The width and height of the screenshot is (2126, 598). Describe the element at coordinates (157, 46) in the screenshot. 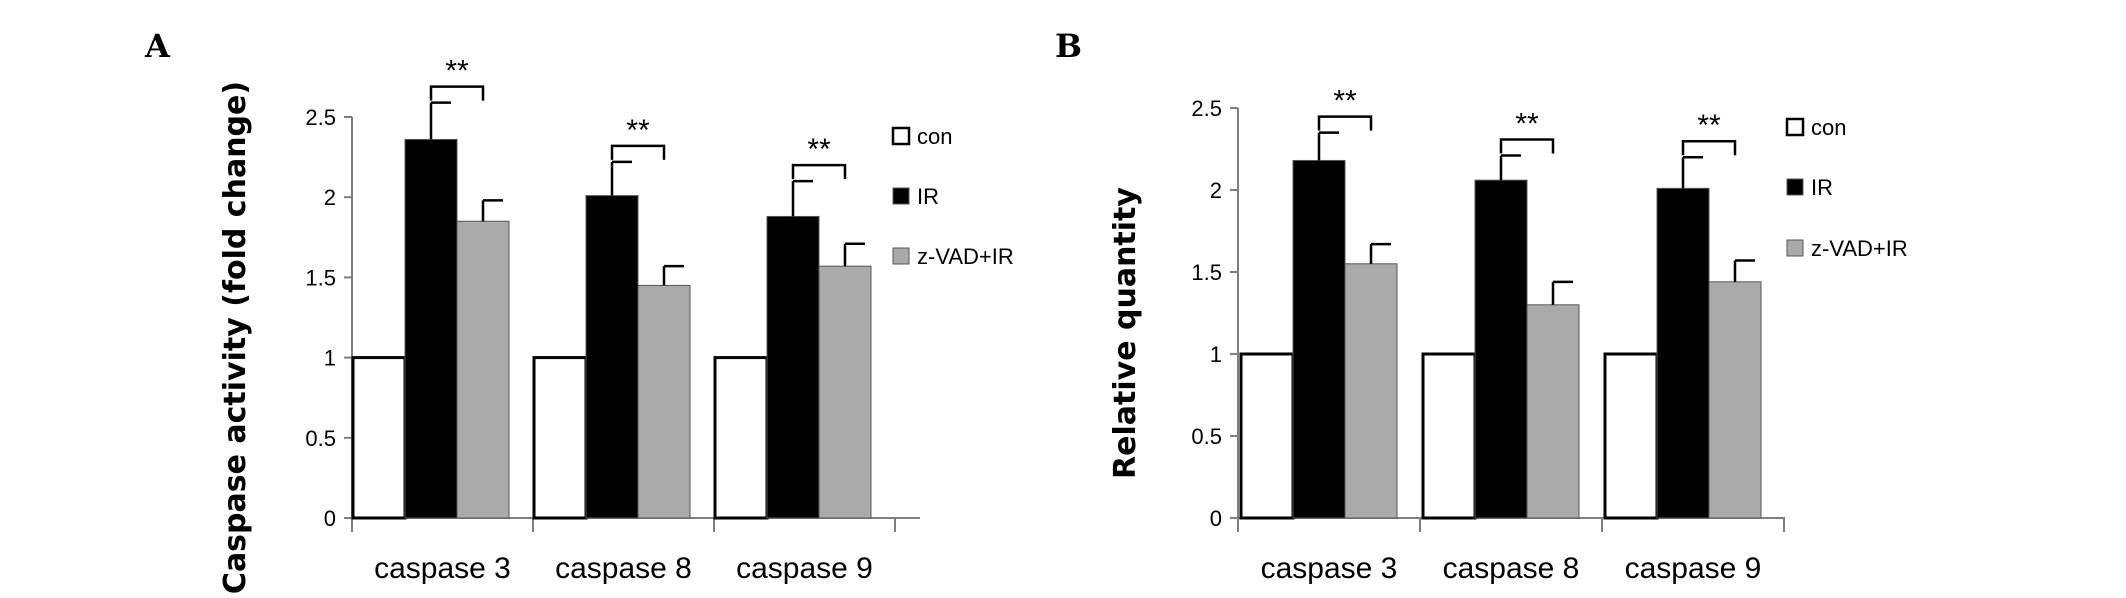

I see `panel-letter: A` at that location.